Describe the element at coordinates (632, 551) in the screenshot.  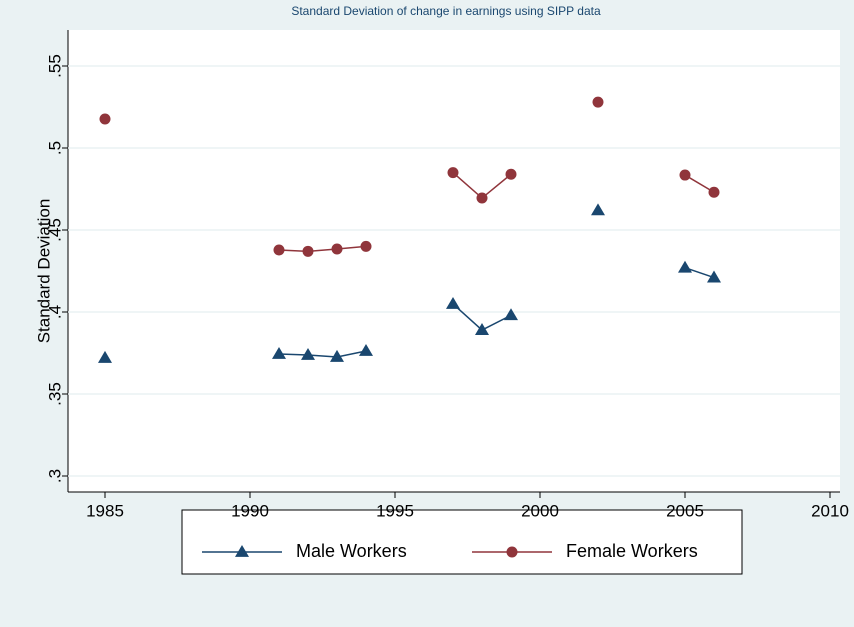
I see `legend-label: Female Workers` at that location.